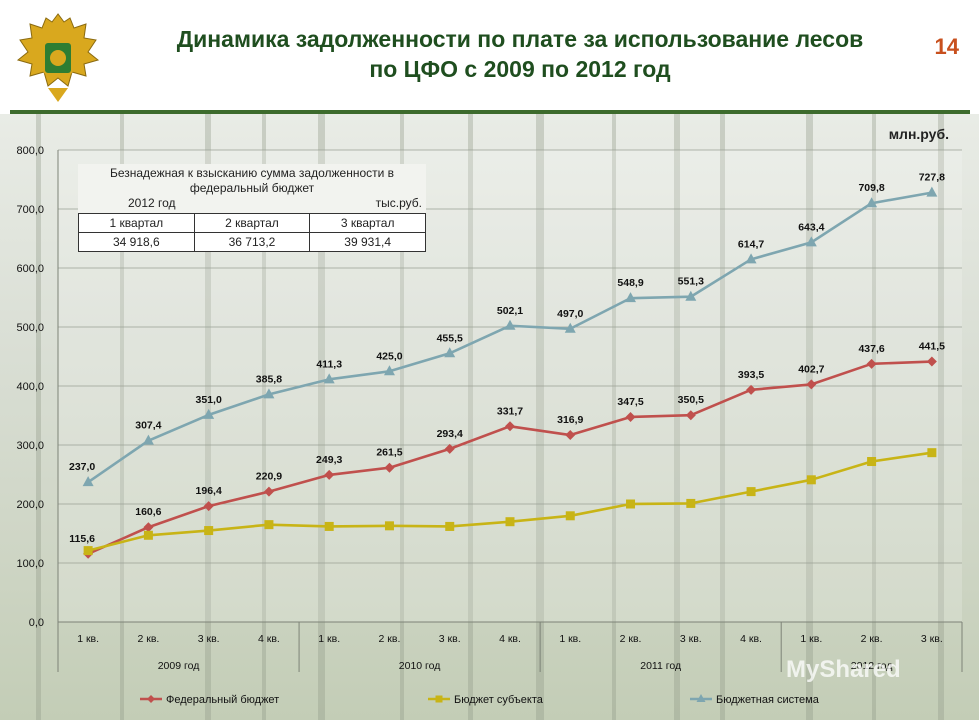 This screenshot has height=725, width=979. I want to click on data-label: 497,0, so click(570, 314).